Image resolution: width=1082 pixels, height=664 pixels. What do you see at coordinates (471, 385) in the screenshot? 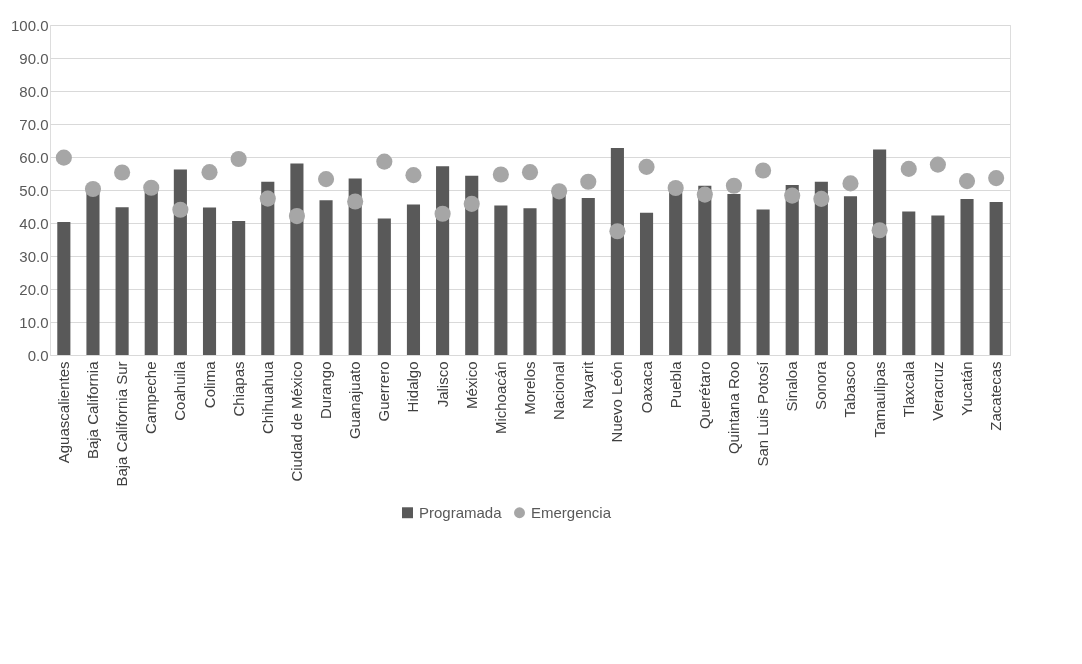
I see `x-tick-label: México` at bounding box center [471, 385].